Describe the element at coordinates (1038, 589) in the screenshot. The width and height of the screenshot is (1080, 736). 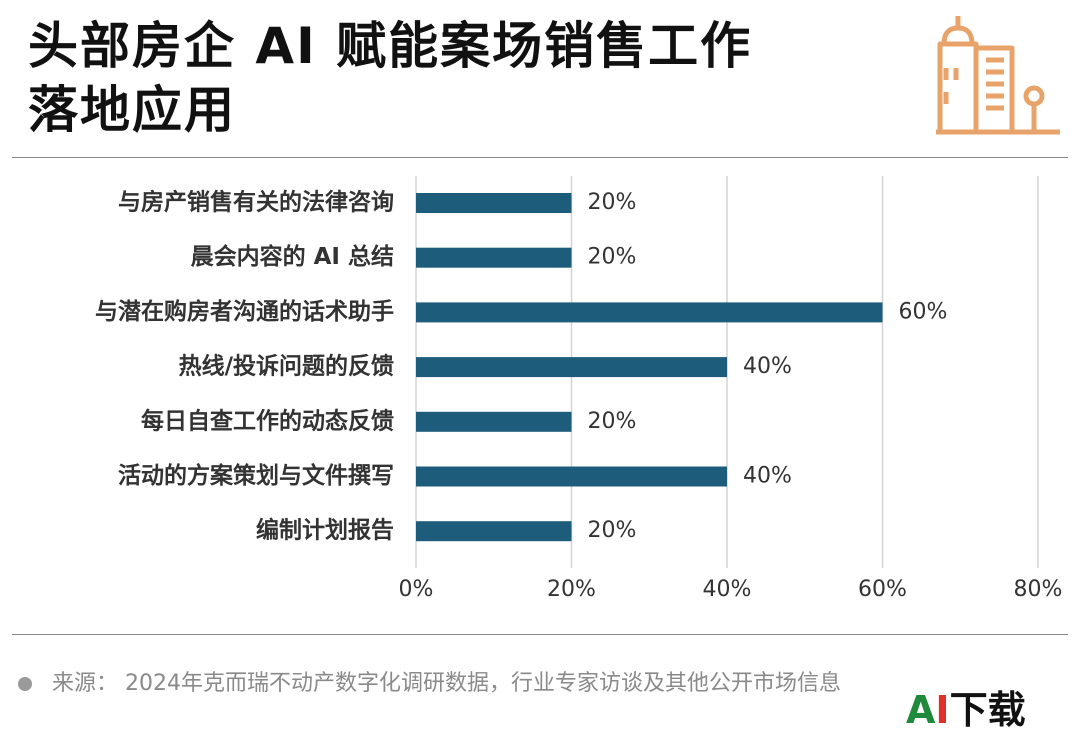
I see `x-tick-label: 80%` at that location.